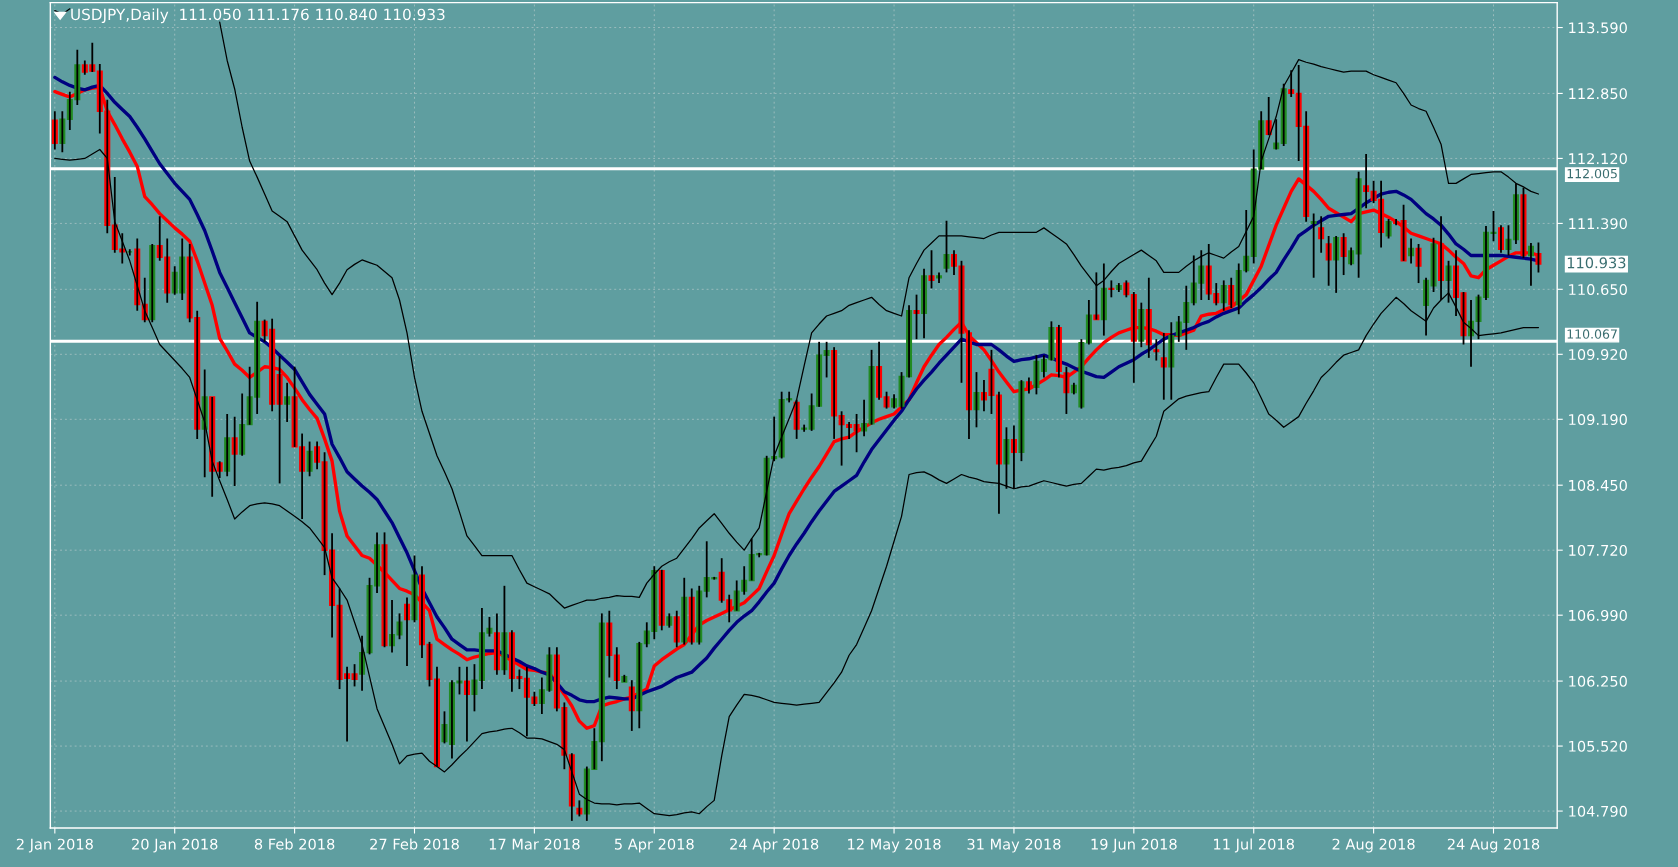 The image size is (1678, 867). I want to click on x-tick-label: 2 Jan 2018, so click(54, 845).